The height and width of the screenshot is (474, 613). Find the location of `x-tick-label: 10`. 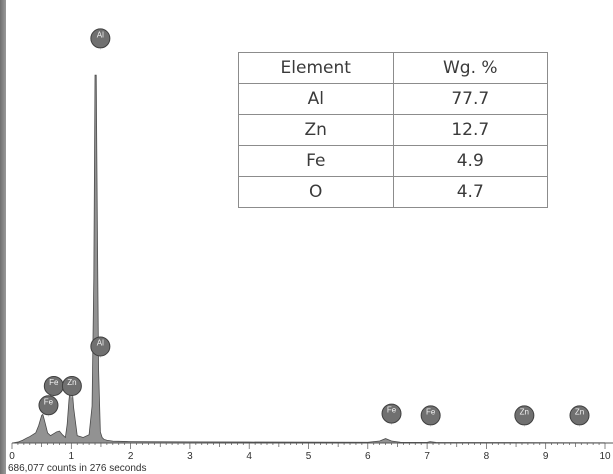

x-tick-label: 10 is located at coordinates (605, 456).